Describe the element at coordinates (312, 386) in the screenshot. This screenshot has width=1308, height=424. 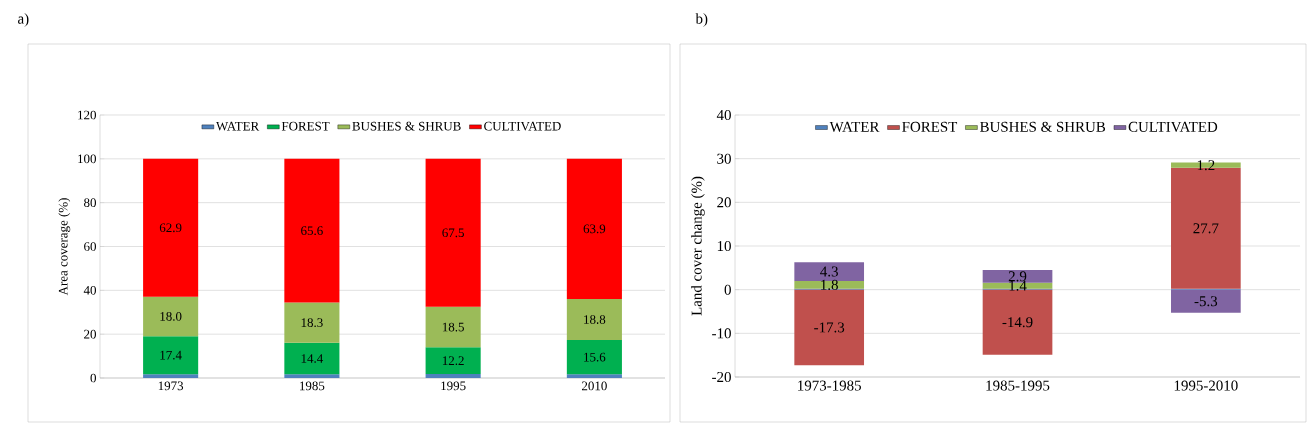
I see `x-tick-label: 1985` at that location.